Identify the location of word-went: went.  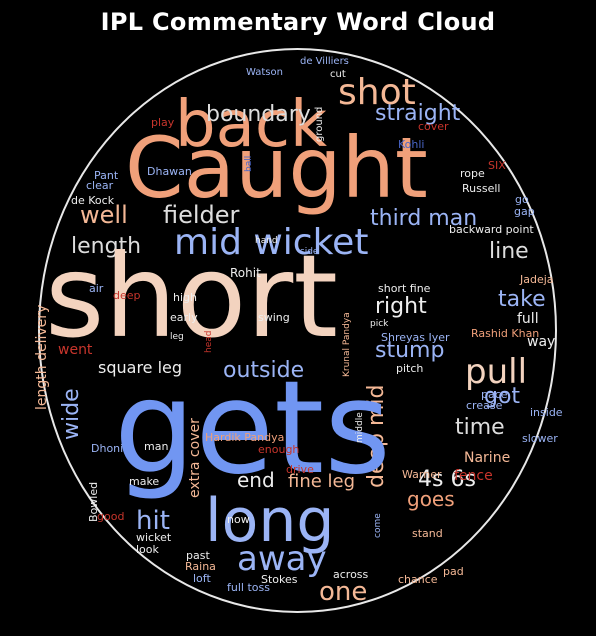
(75, 350).